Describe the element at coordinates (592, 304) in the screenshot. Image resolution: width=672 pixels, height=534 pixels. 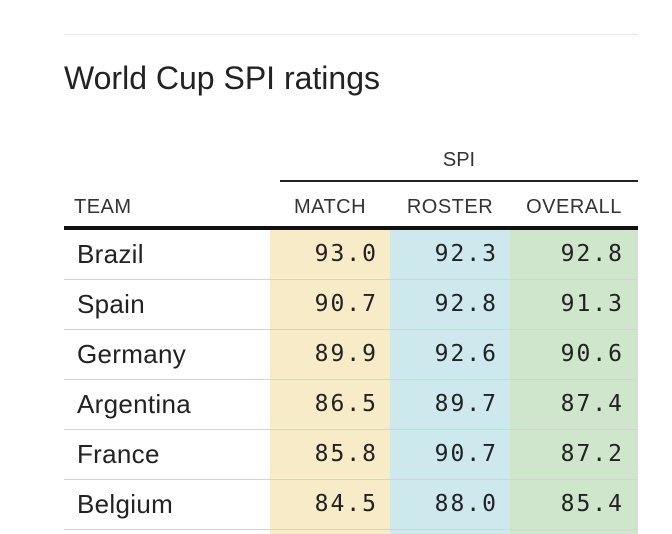
I see `overall-rating: 91.3` at that location.